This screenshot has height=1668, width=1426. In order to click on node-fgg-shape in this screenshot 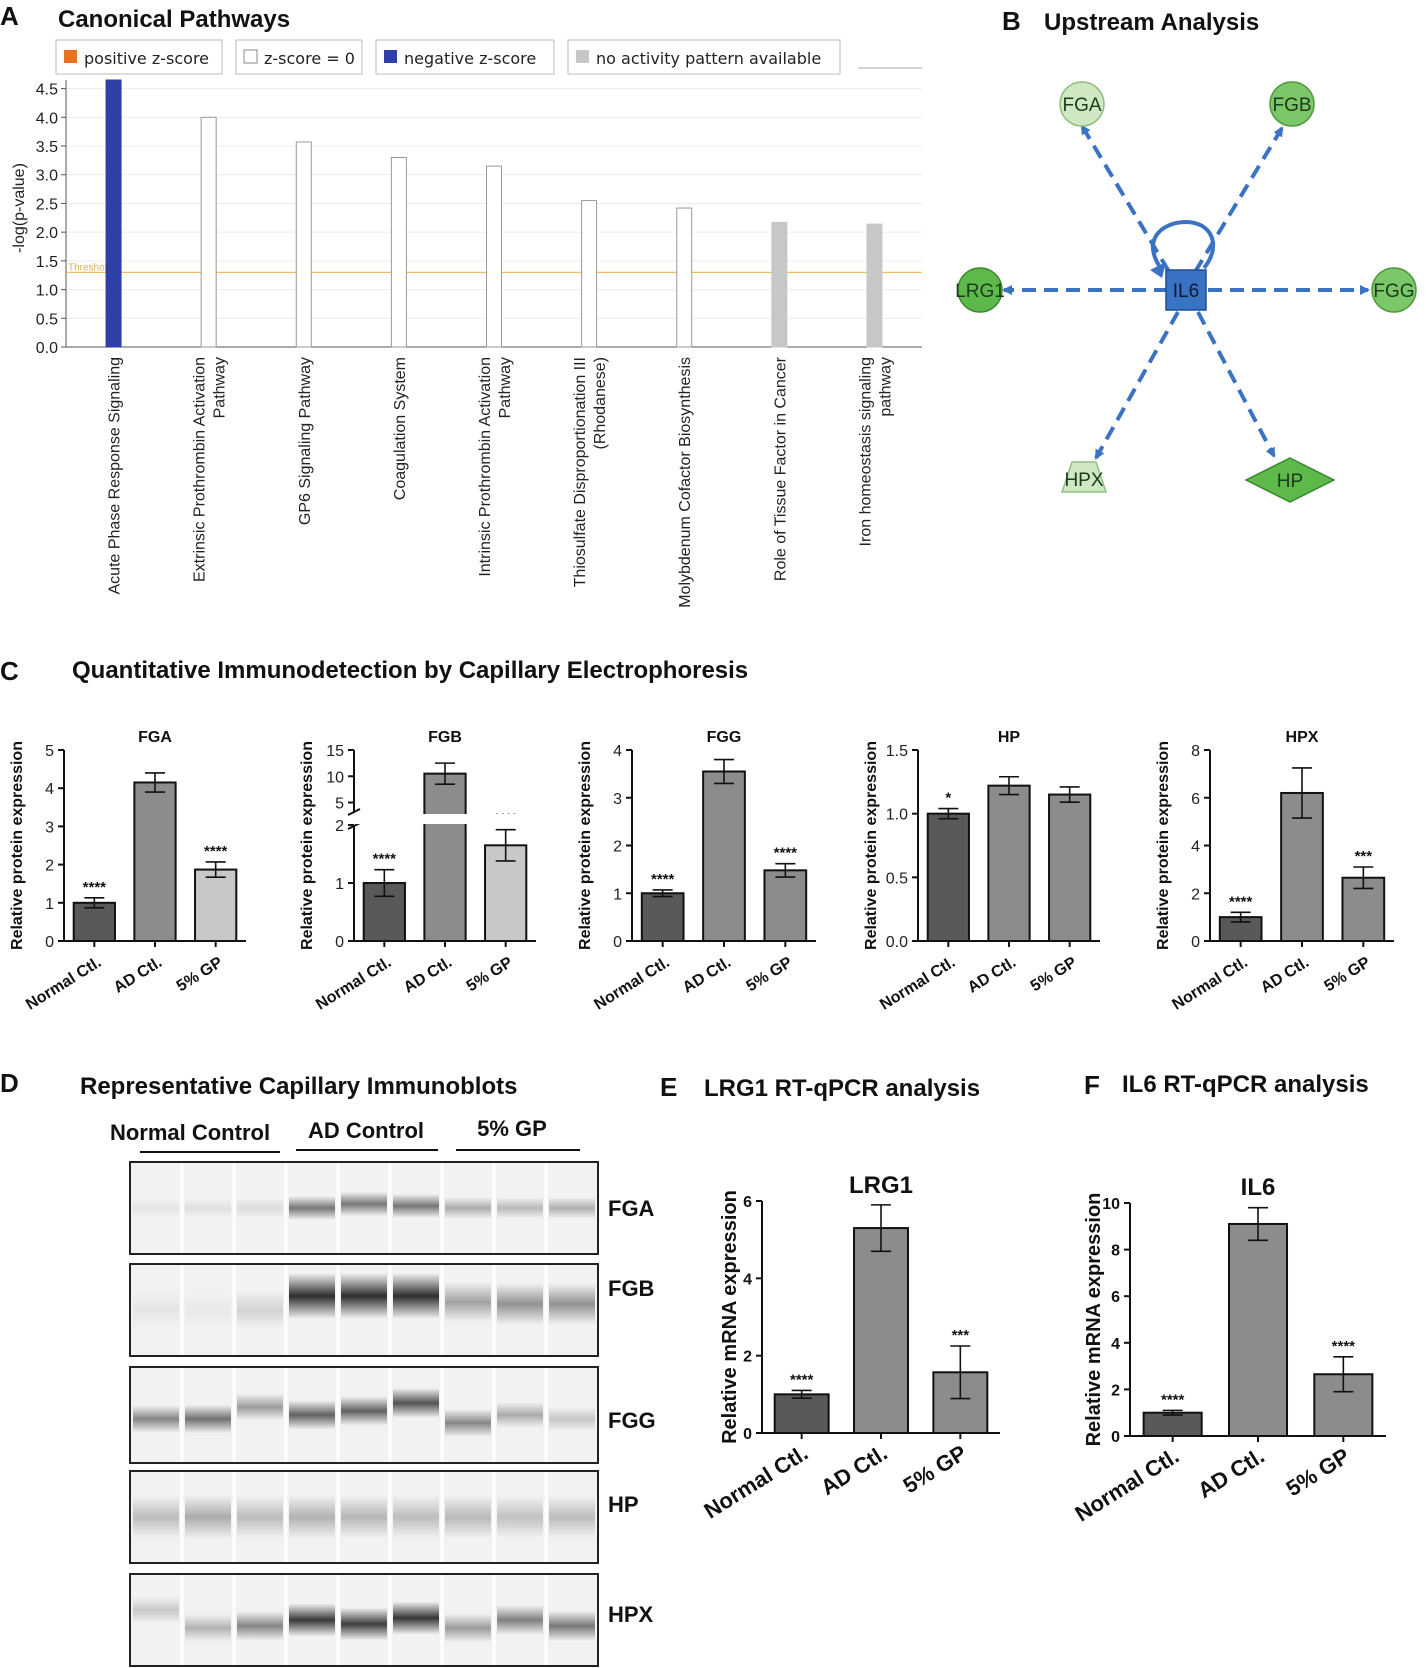, I will do `click(1394, 290)`.